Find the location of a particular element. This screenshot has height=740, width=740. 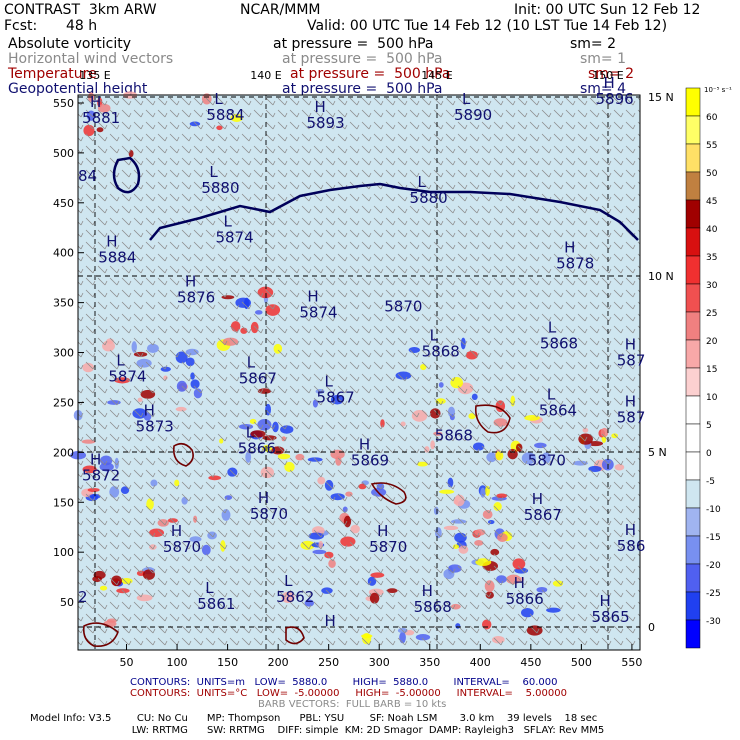

org-label: NCAR/MMM is located at coordinates (280, 10).